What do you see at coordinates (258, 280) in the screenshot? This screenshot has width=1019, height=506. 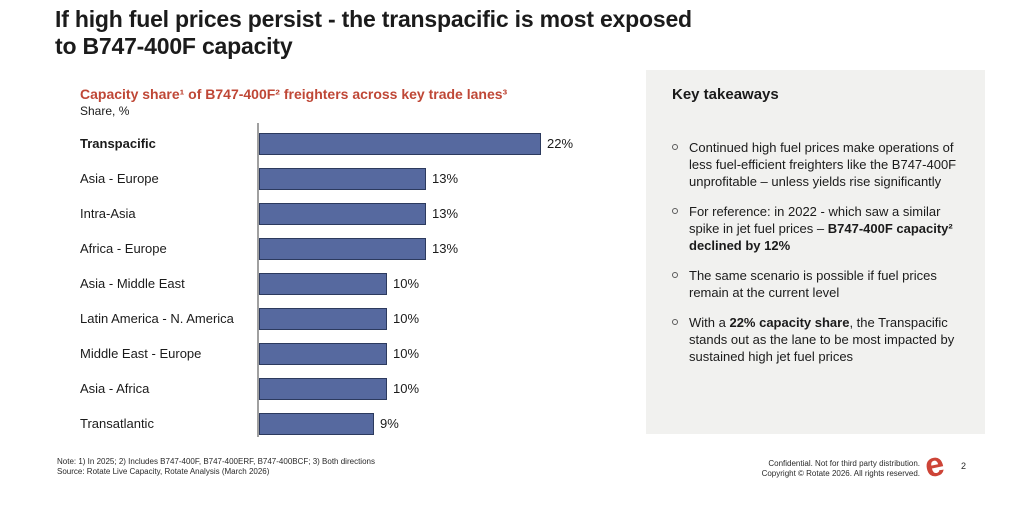 I see `chart-baseline-axis` at bounding box center [258, 280].